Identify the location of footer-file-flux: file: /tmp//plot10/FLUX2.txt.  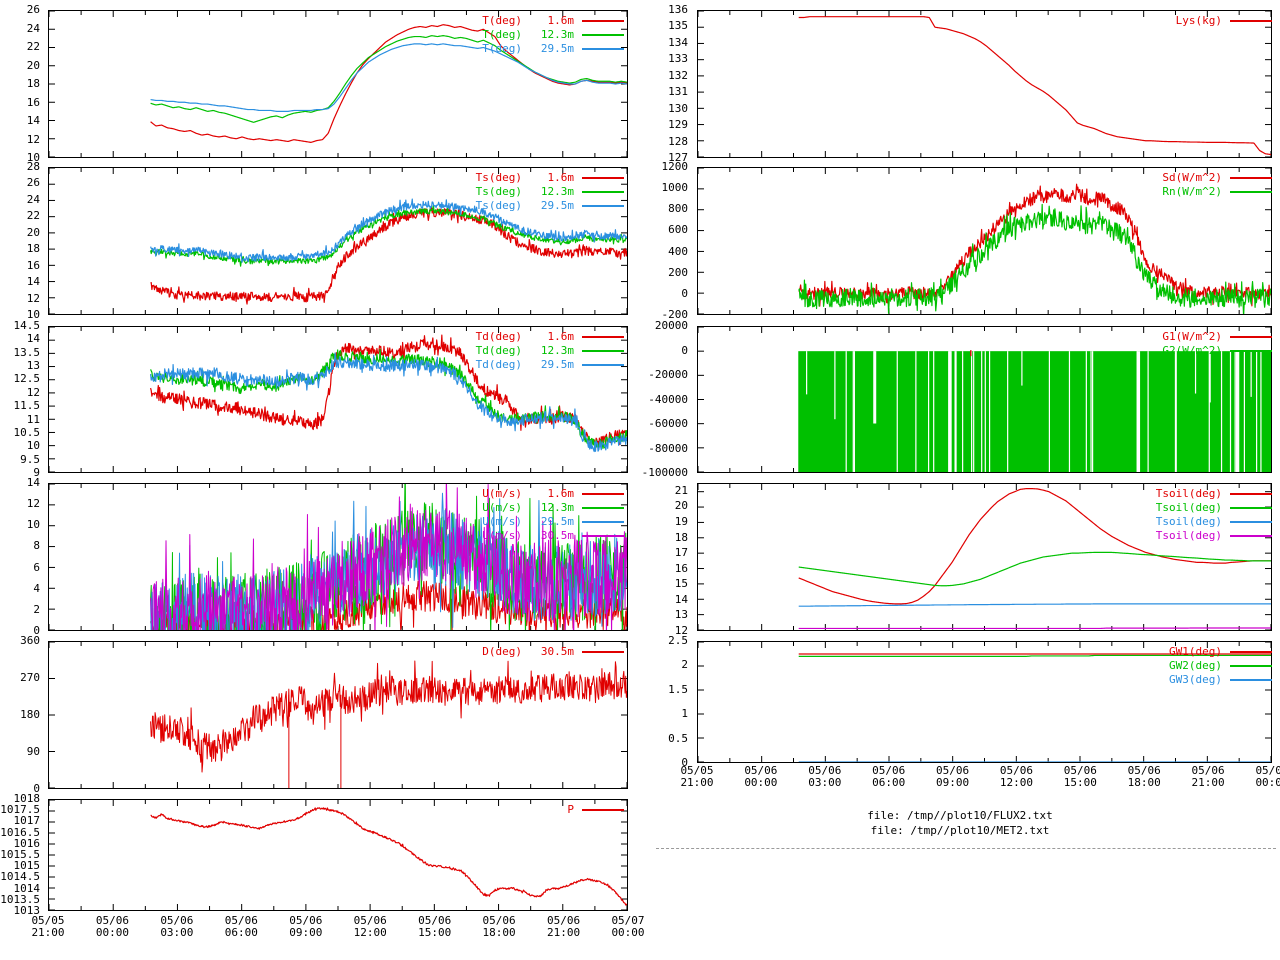
(960, 815).